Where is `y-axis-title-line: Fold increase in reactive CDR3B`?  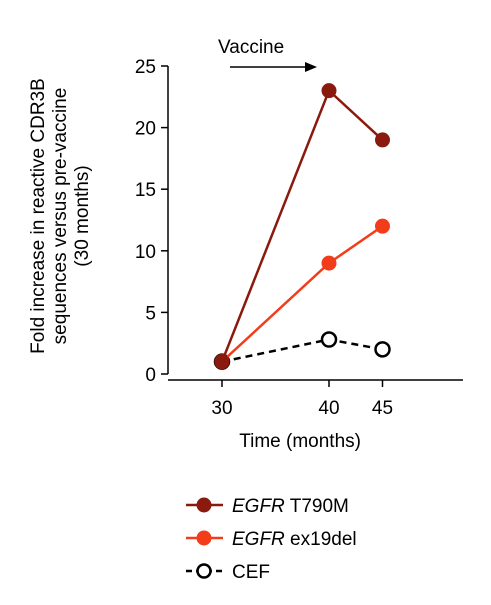
y-axis-title-line: Fold increase in reactive CDR3B is located at coordinates (38, 216).